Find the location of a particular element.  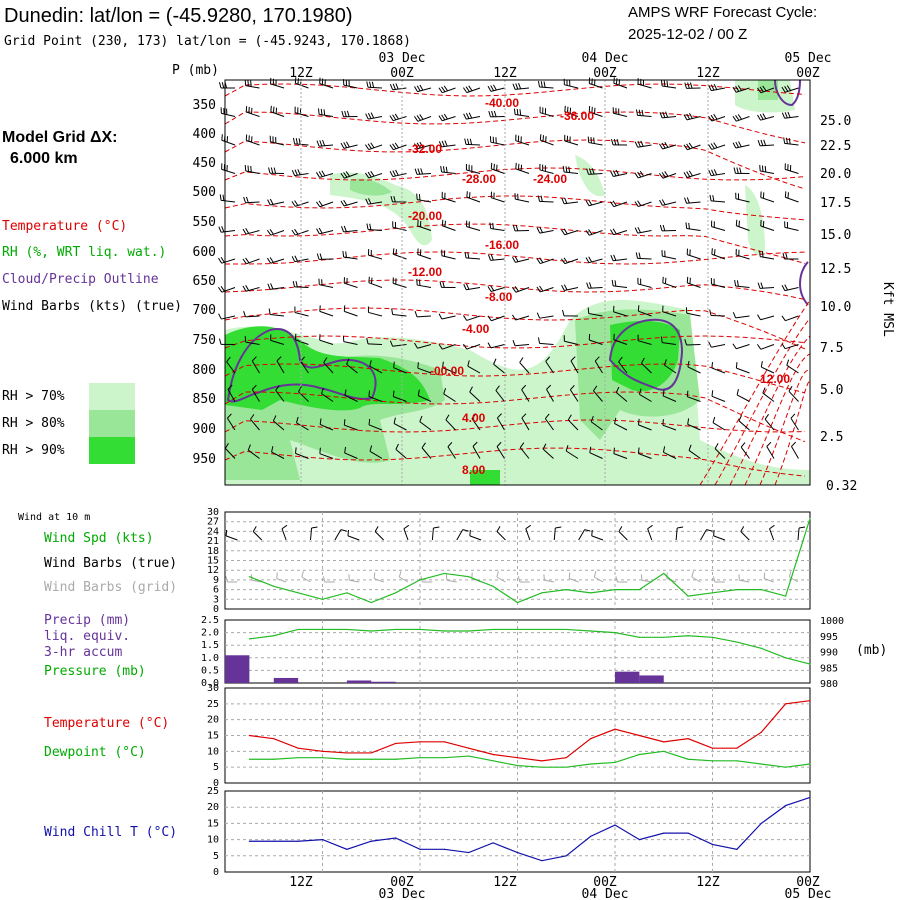

legend-cloud: Cloud/Precip Outline is located at coordinates (80, 279).